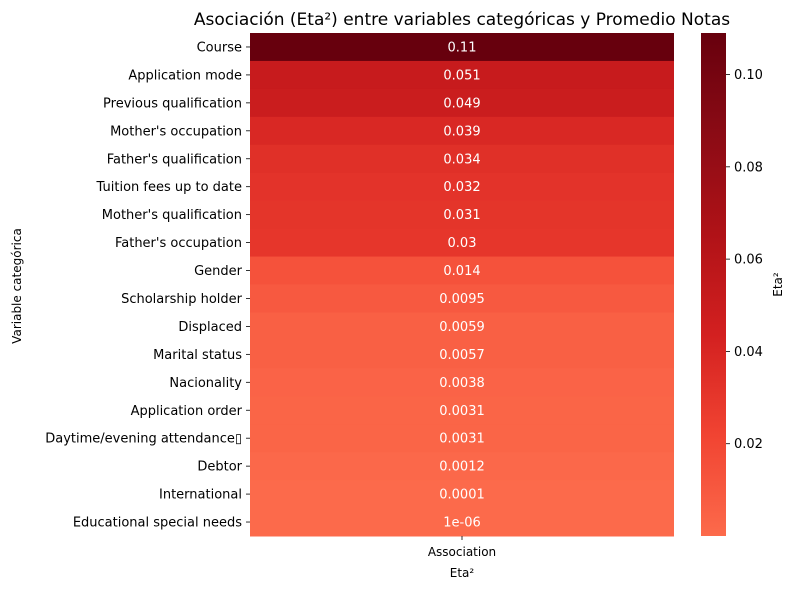  I want to click on cell-annotation: 0.0059, so click(462, 327).